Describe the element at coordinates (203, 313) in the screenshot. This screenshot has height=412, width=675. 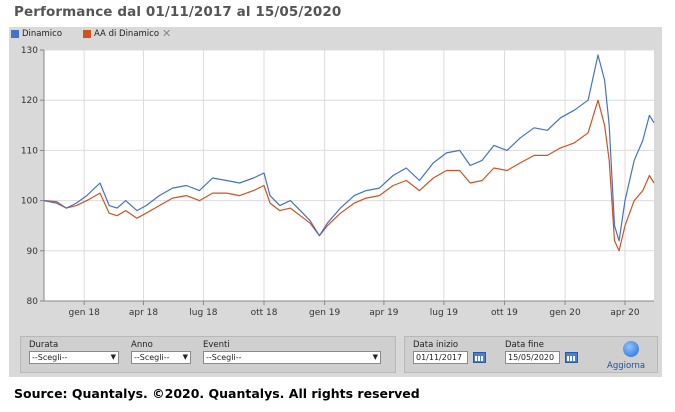
I see `x-tick-label: lug 18` at that location.